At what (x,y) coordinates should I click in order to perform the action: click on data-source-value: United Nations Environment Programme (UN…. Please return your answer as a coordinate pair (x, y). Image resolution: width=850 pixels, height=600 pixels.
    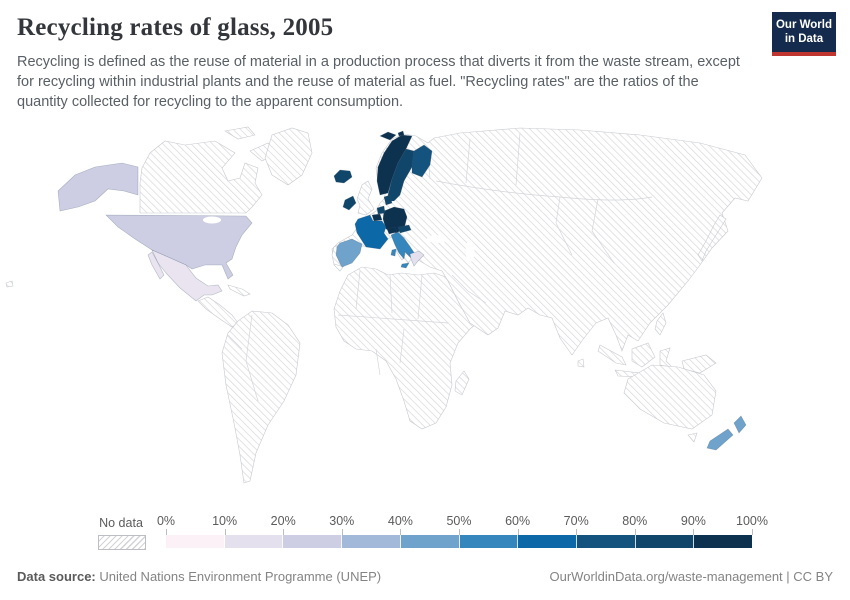
    Looking at the image, I should click on (238, 576).